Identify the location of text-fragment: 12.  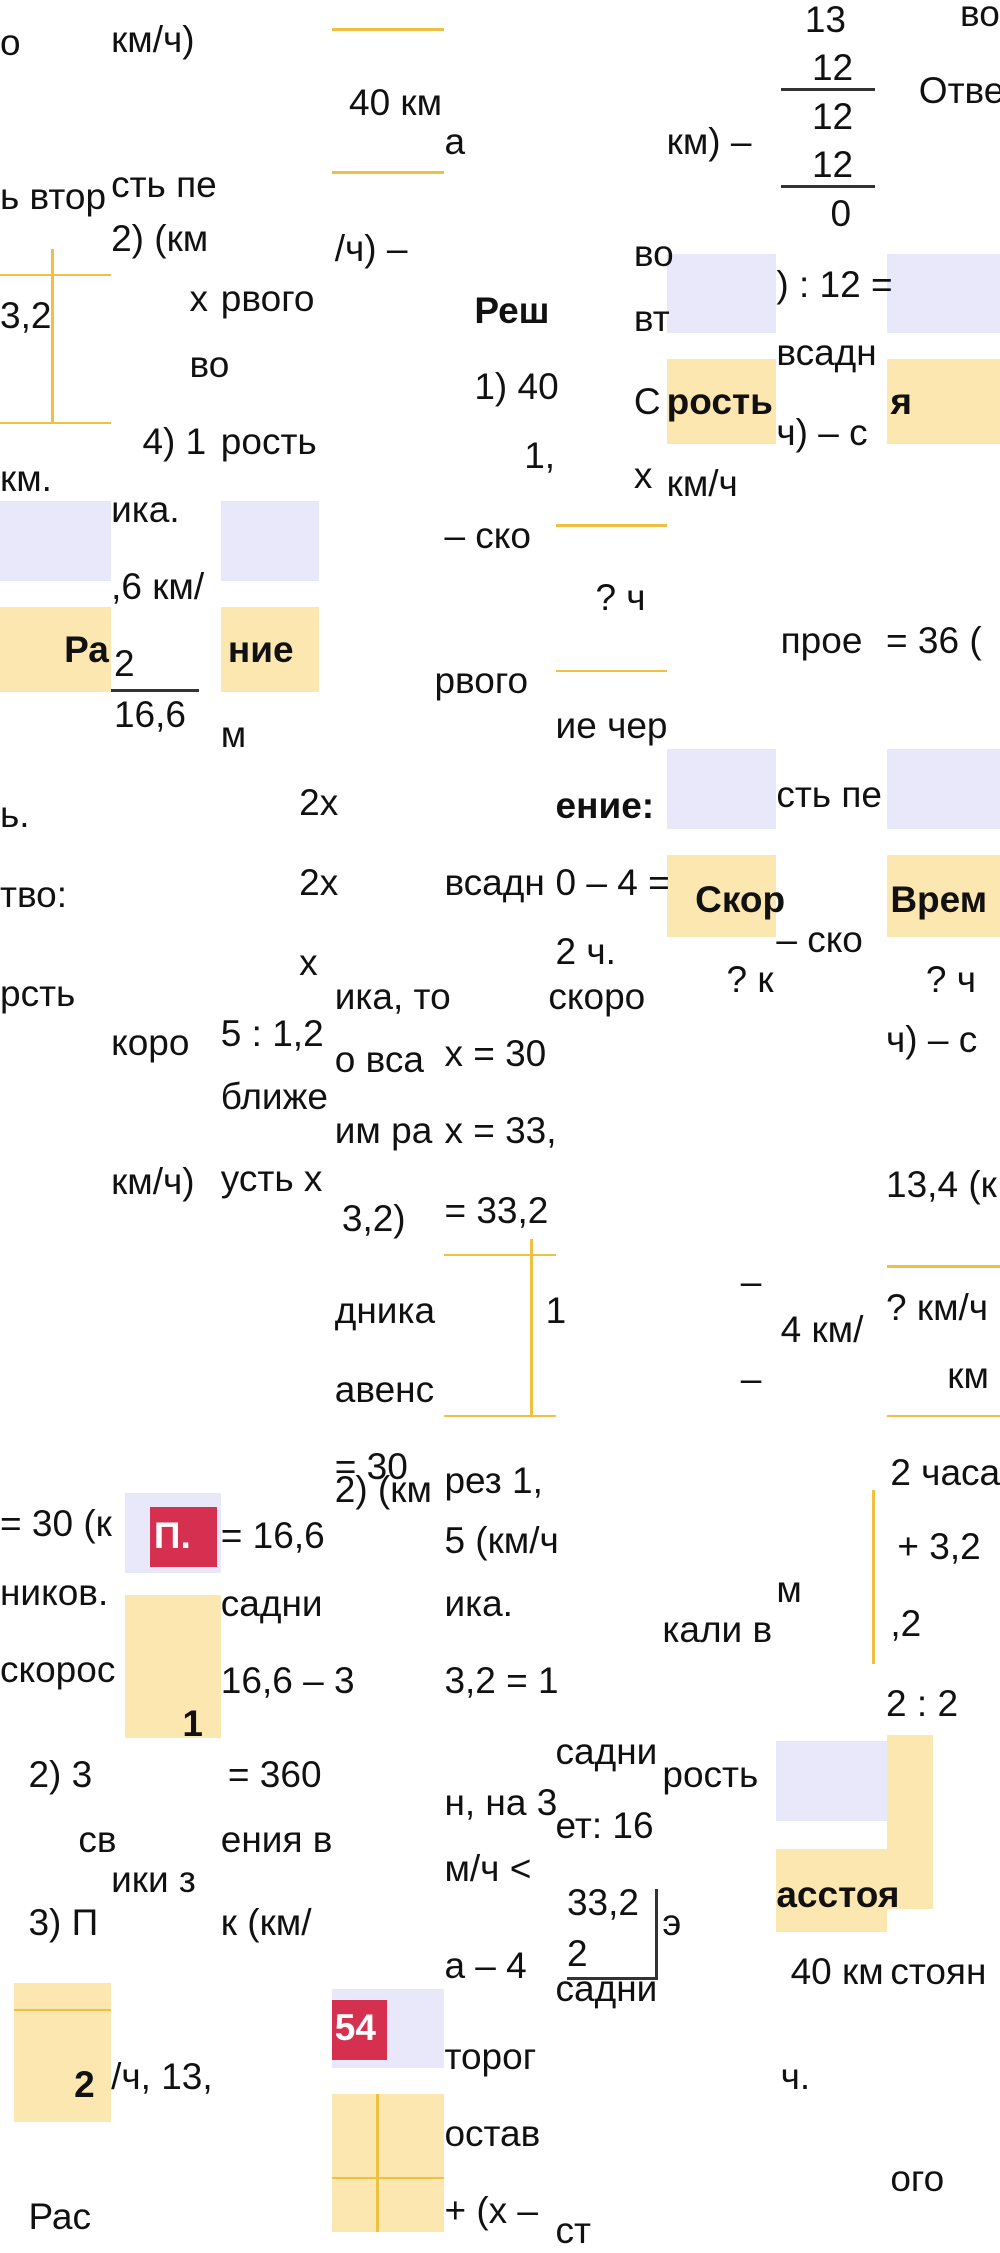
(832, 68).